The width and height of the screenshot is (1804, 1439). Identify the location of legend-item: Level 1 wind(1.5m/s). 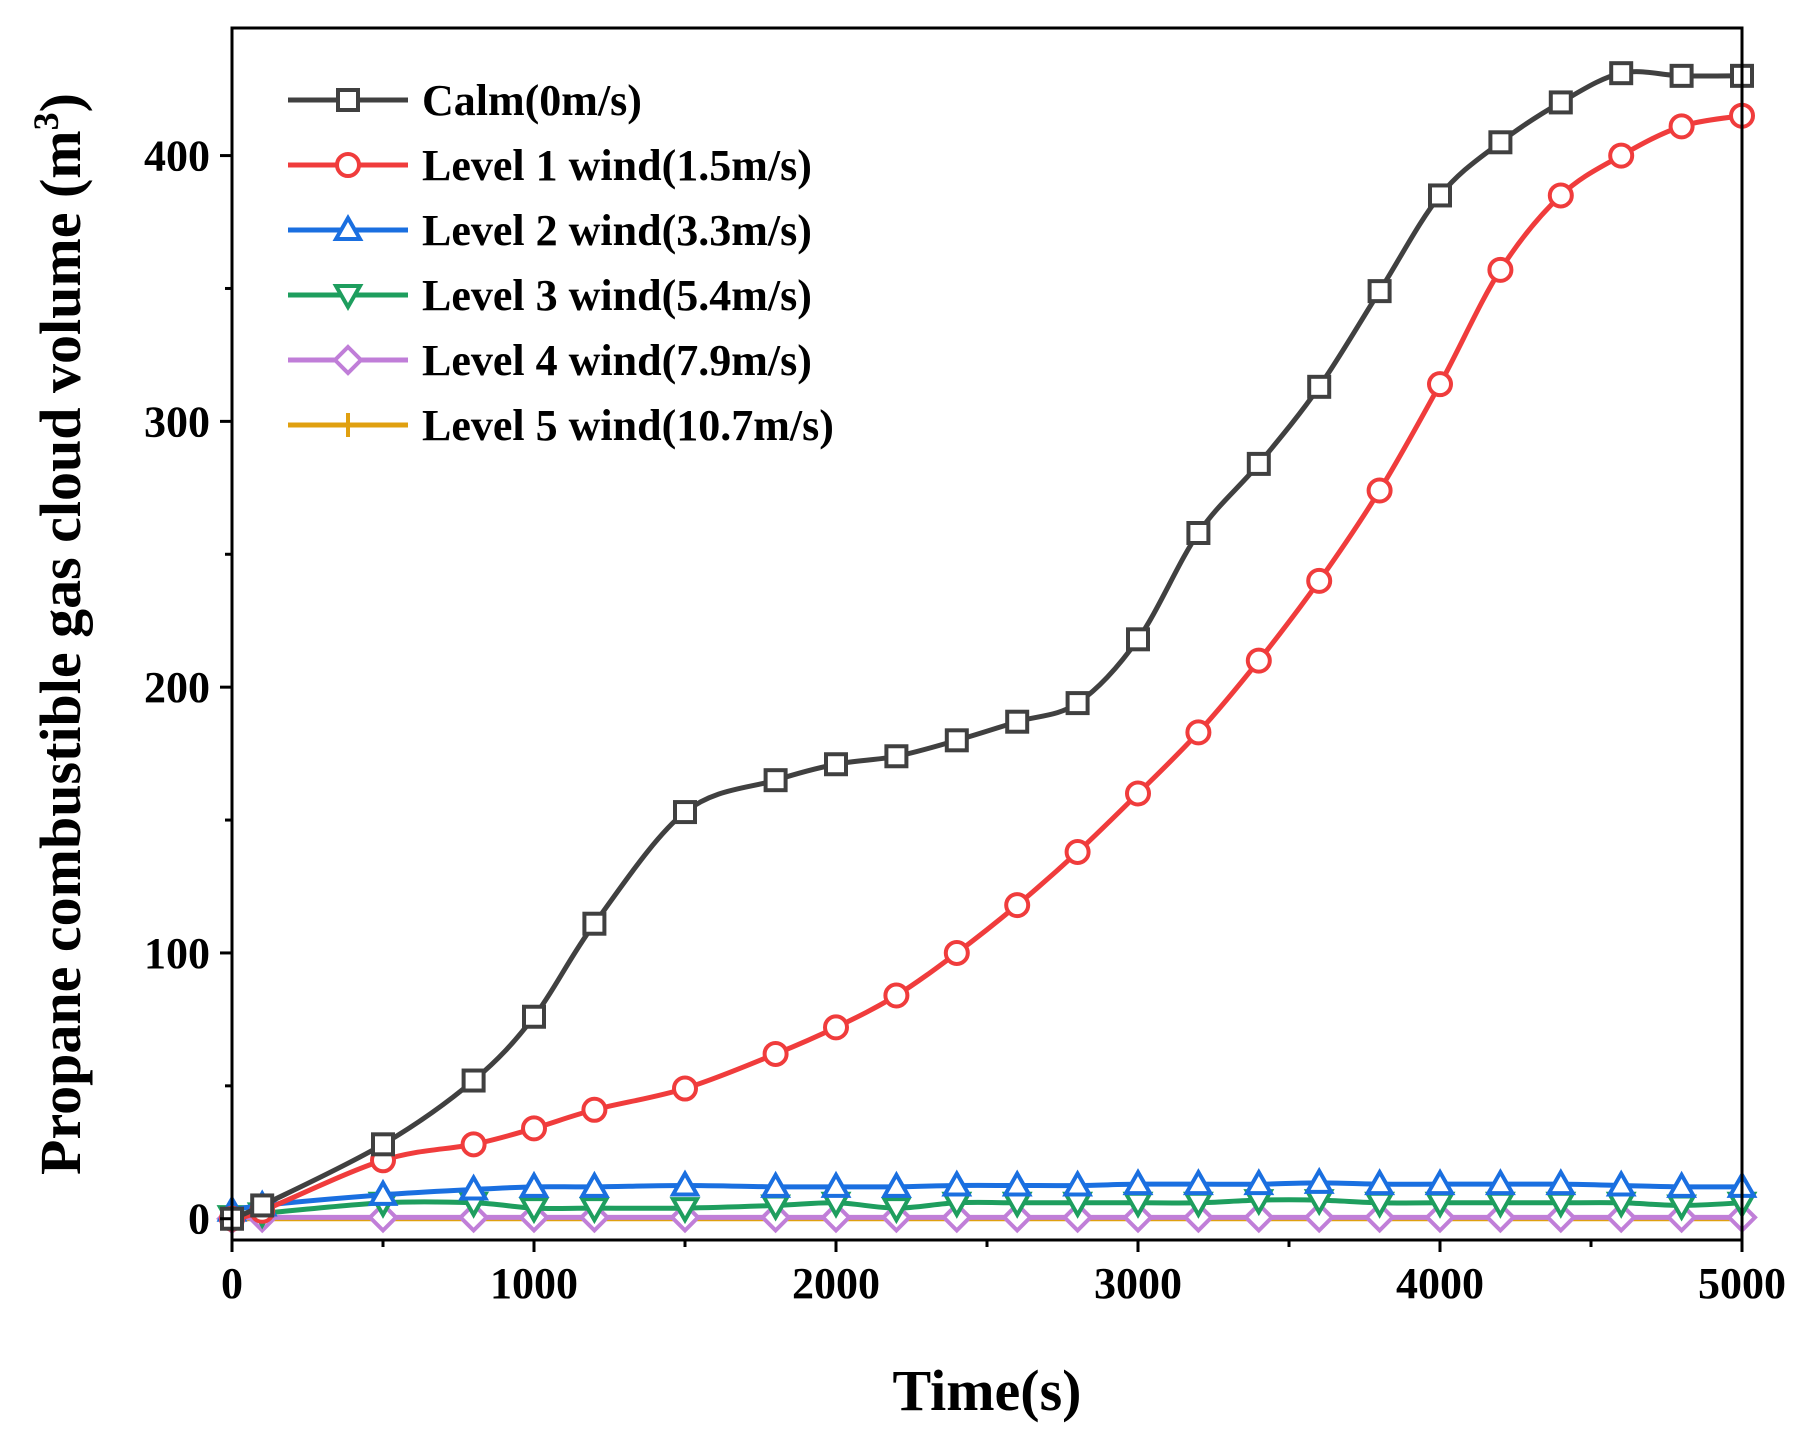
(550, 165).